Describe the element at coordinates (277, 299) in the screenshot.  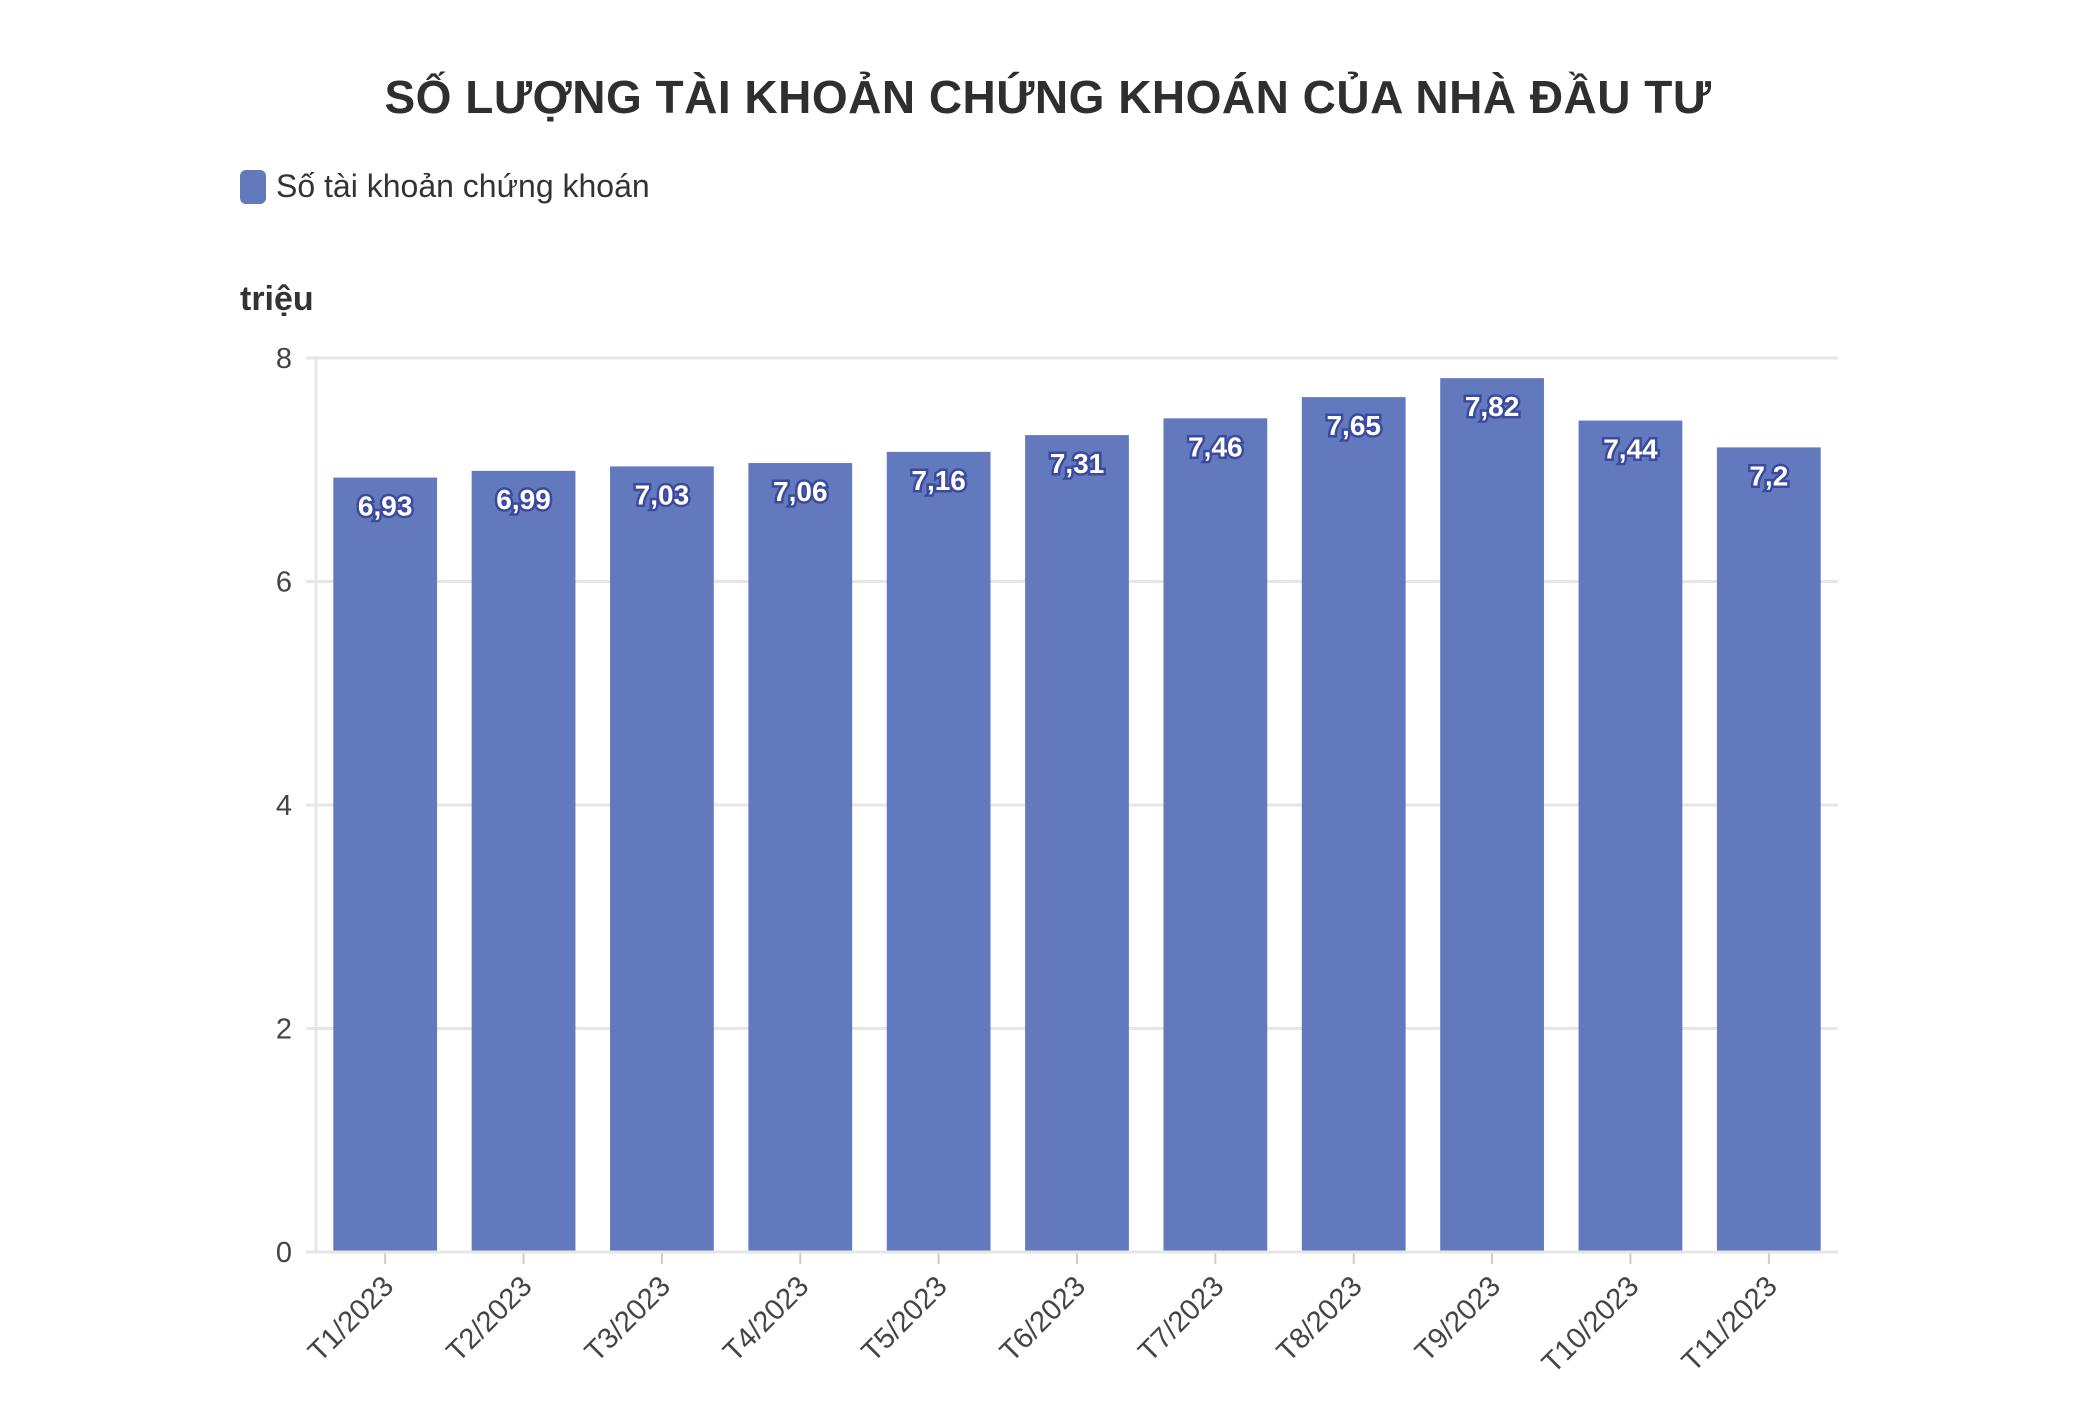
I see `y-axis-unit-label: triệu` at that location.